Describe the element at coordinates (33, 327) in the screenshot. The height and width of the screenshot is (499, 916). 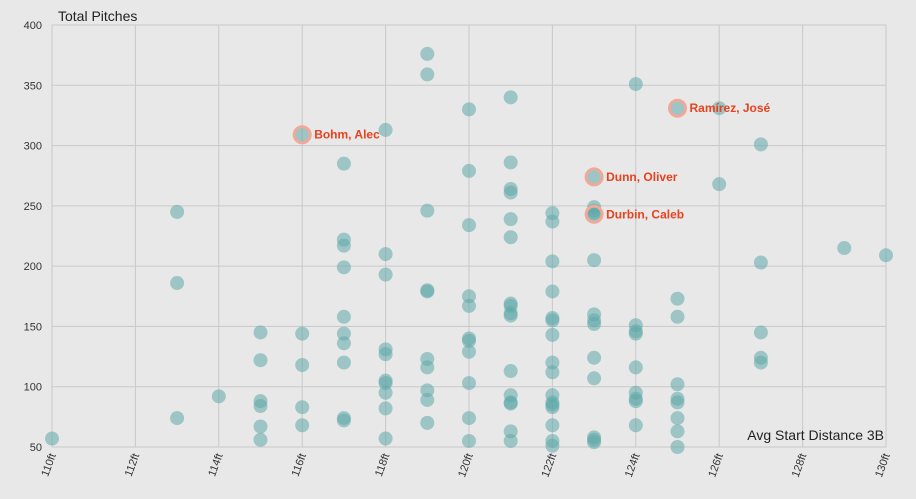
I see `y-tick-label: 150` at that location.